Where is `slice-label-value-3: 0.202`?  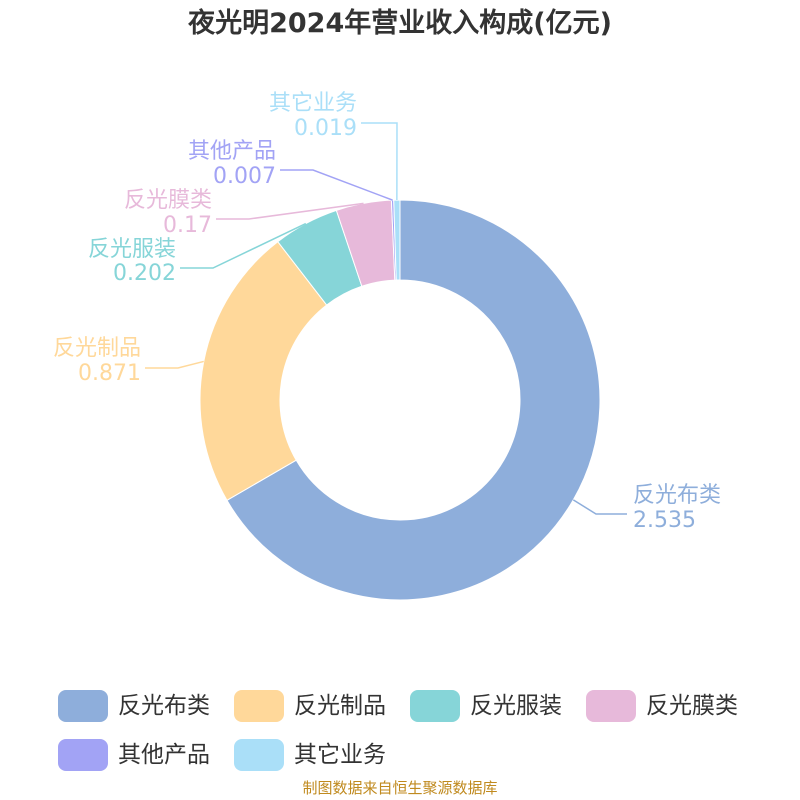
slice-label-value-3: 0.202 is located at coordinates (144, 273).